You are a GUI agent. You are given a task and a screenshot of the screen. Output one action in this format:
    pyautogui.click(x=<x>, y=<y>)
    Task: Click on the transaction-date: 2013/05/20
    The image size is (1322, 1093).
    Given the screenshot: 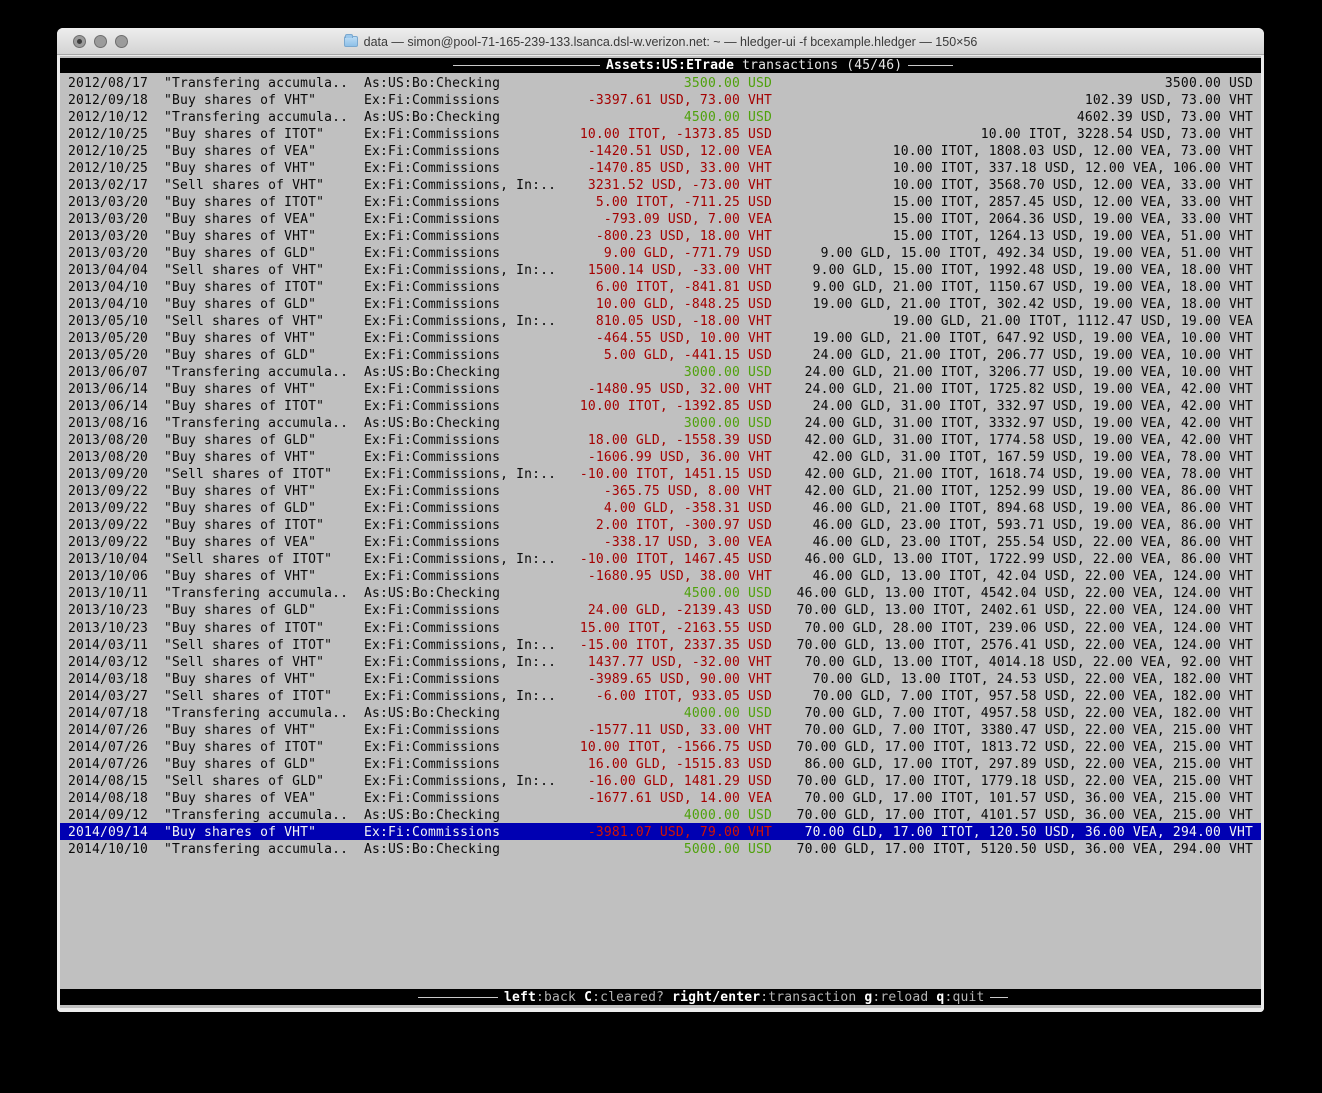 What is the action you would take?
    pyautogui.click(x=108, y=339)
    